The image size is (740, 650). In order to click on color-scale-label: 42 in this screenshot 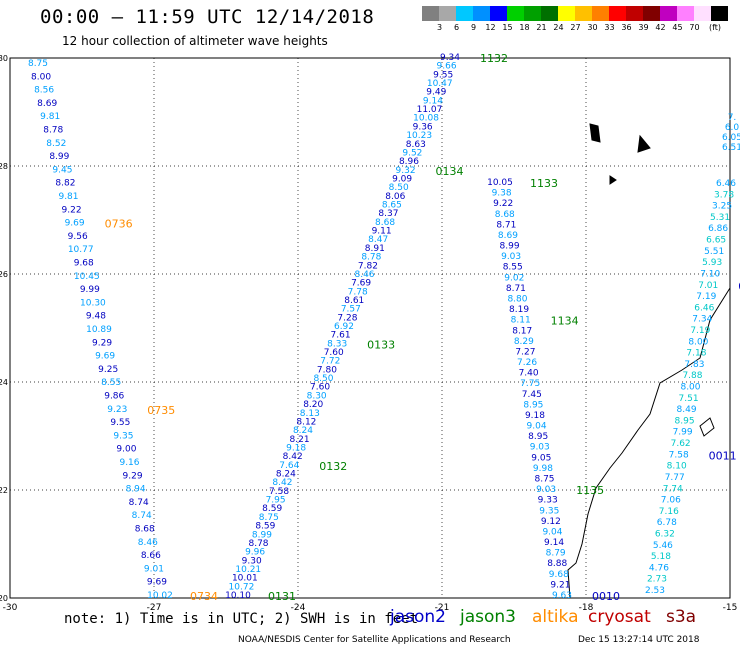, I will do `click(660, 27)`.